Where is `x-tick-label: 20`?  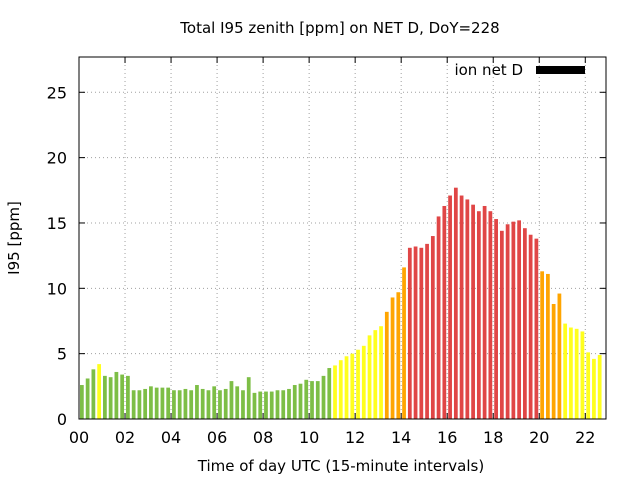 x-tick-label: 20 is located at coordinates (539, 437).